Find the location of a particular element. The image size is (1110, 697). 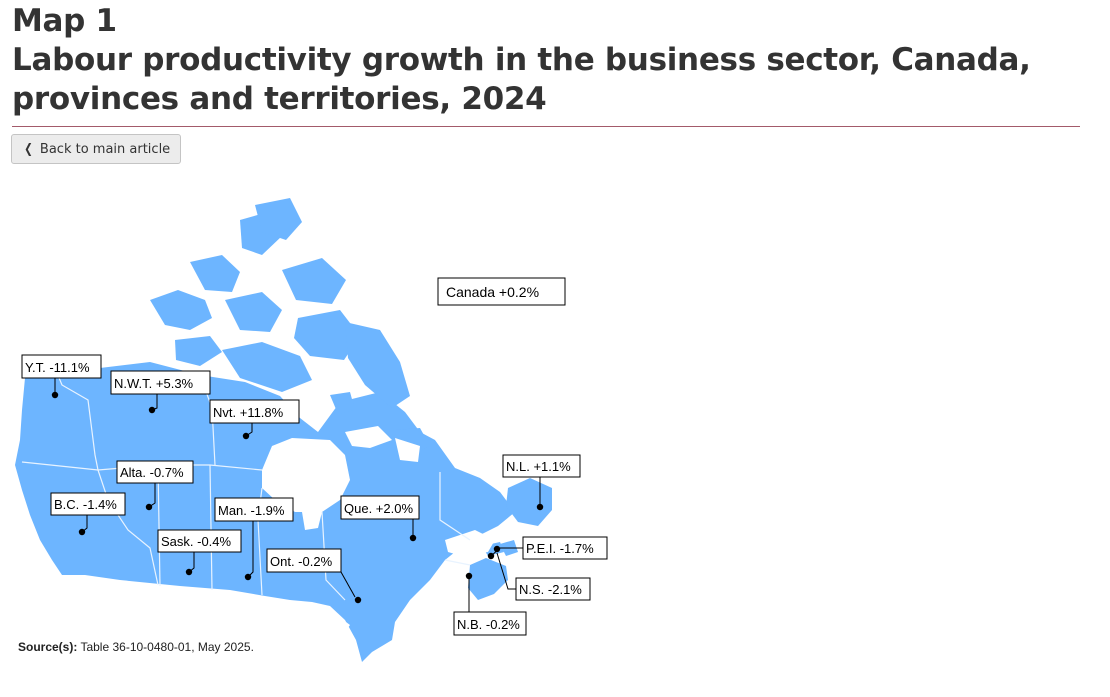

region-label-text-alta: Alta. -0.7% is located at coordinates (152, 472).